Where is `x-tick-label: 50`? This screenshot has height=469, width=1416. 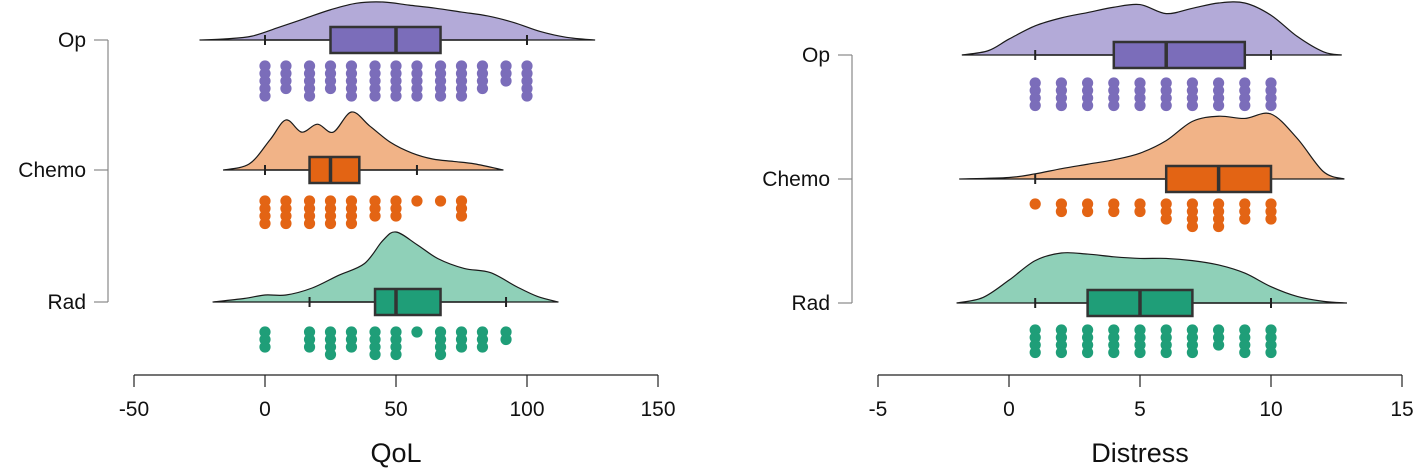
x-tick-label: 50 is located at coordinates (395, 409).